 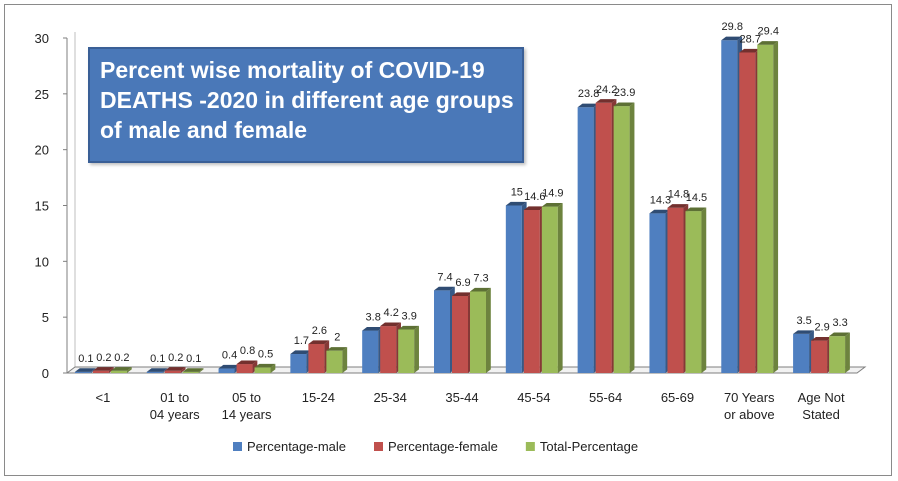 I want to click on data-label: 2.9, so click(x=821, y=328).